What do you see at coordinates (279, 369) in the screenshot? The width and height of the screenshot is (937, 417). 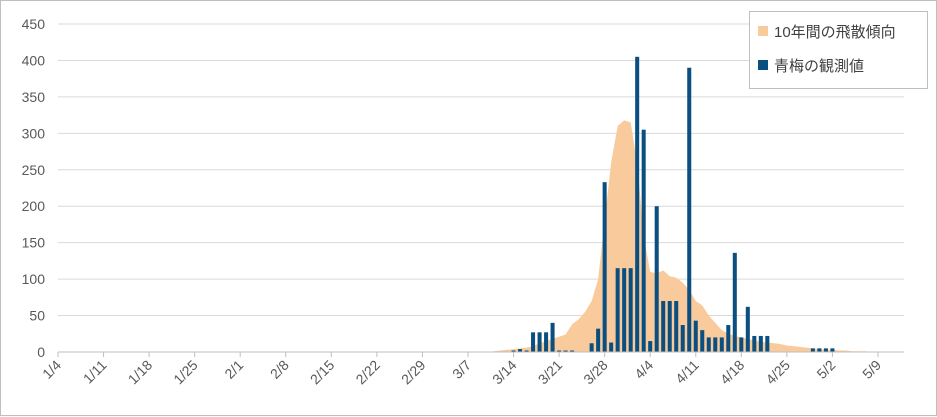 I see `x-tick-label: 2/8` at bounding box center [279, 369].